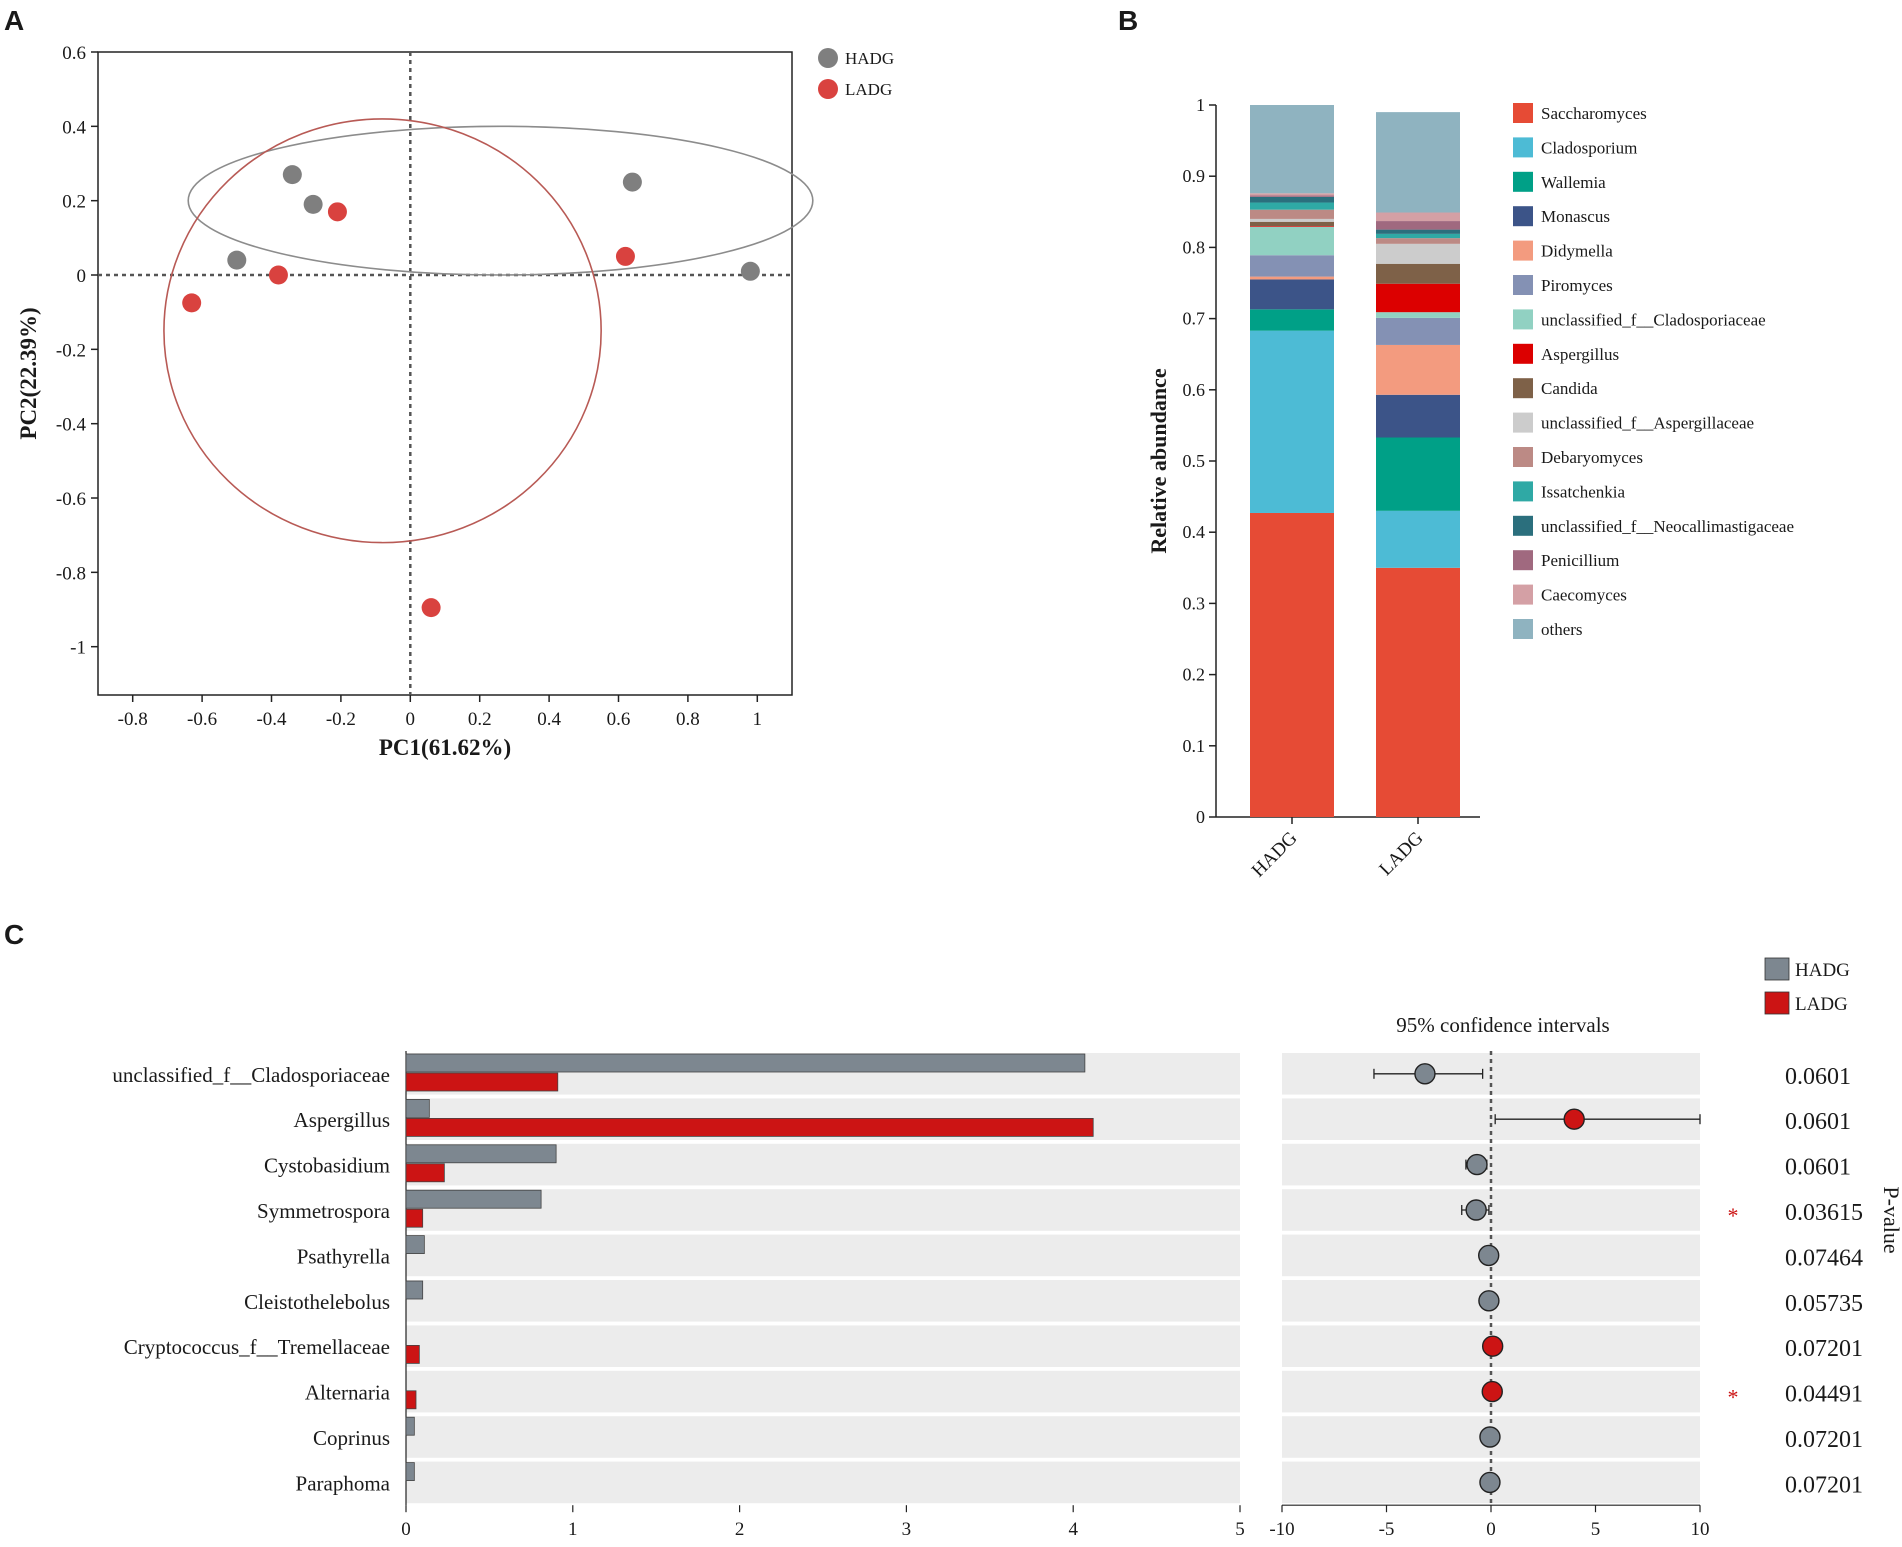 The image size is (1902, 1547). What do you see at coordinates (71, 425) in the screenshot?
I see `y-tick-label: -0.4` at bounding box center [71, 425].